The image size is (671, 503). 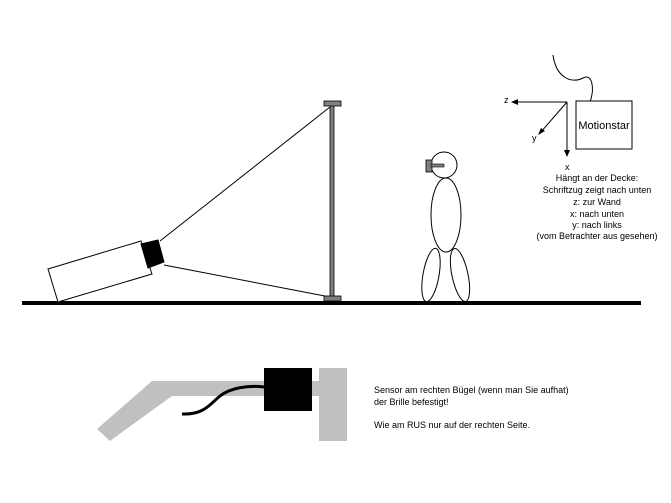 What do you see at coordinates (152, 254) in the screenshot?
I see `projector-lens` at bounding box center [152, 254].